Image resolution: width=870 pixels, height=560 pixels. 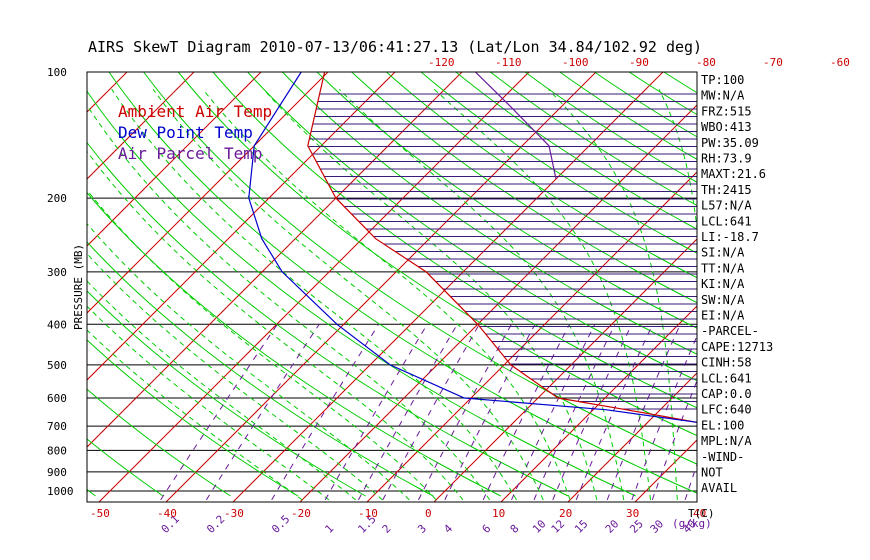 What do you see at coordinates (639, 62) in the screenshot?
I see `x-top-tick-label: -90` at bounding box center [639, 62].